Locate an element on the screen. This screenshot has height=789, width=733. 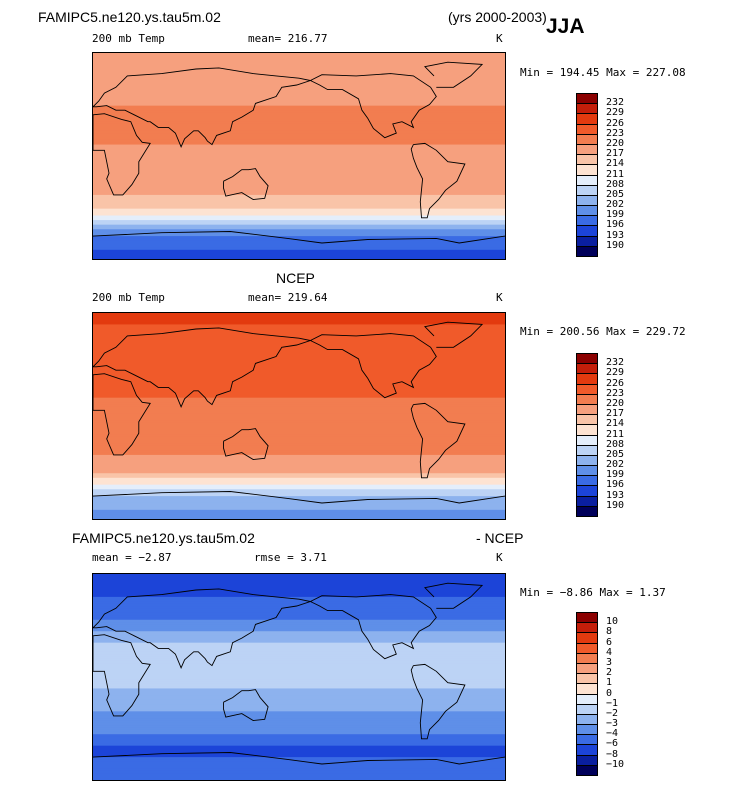
colorbar-tick-label: −6 is located at coordinates (612, 744).